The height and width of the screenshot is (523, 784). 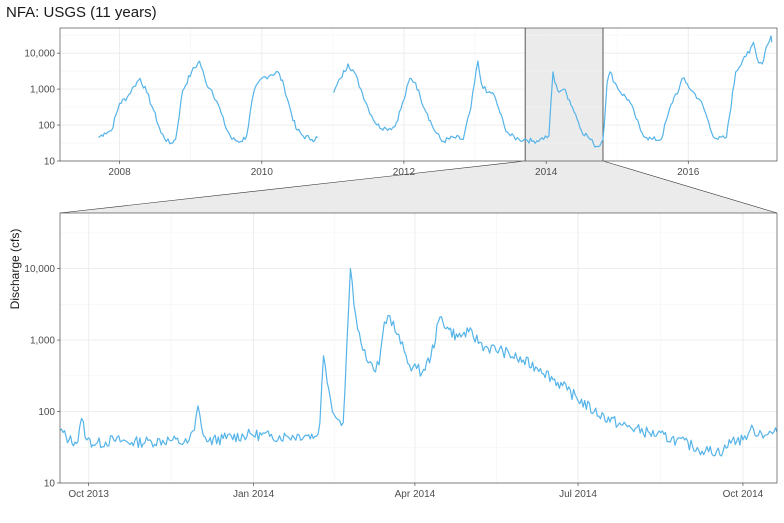 What do you see at coordinates (688, 172) in the screenshot?
I see `ov-x-tick-label: 2016` at bounding box center [688, 172].